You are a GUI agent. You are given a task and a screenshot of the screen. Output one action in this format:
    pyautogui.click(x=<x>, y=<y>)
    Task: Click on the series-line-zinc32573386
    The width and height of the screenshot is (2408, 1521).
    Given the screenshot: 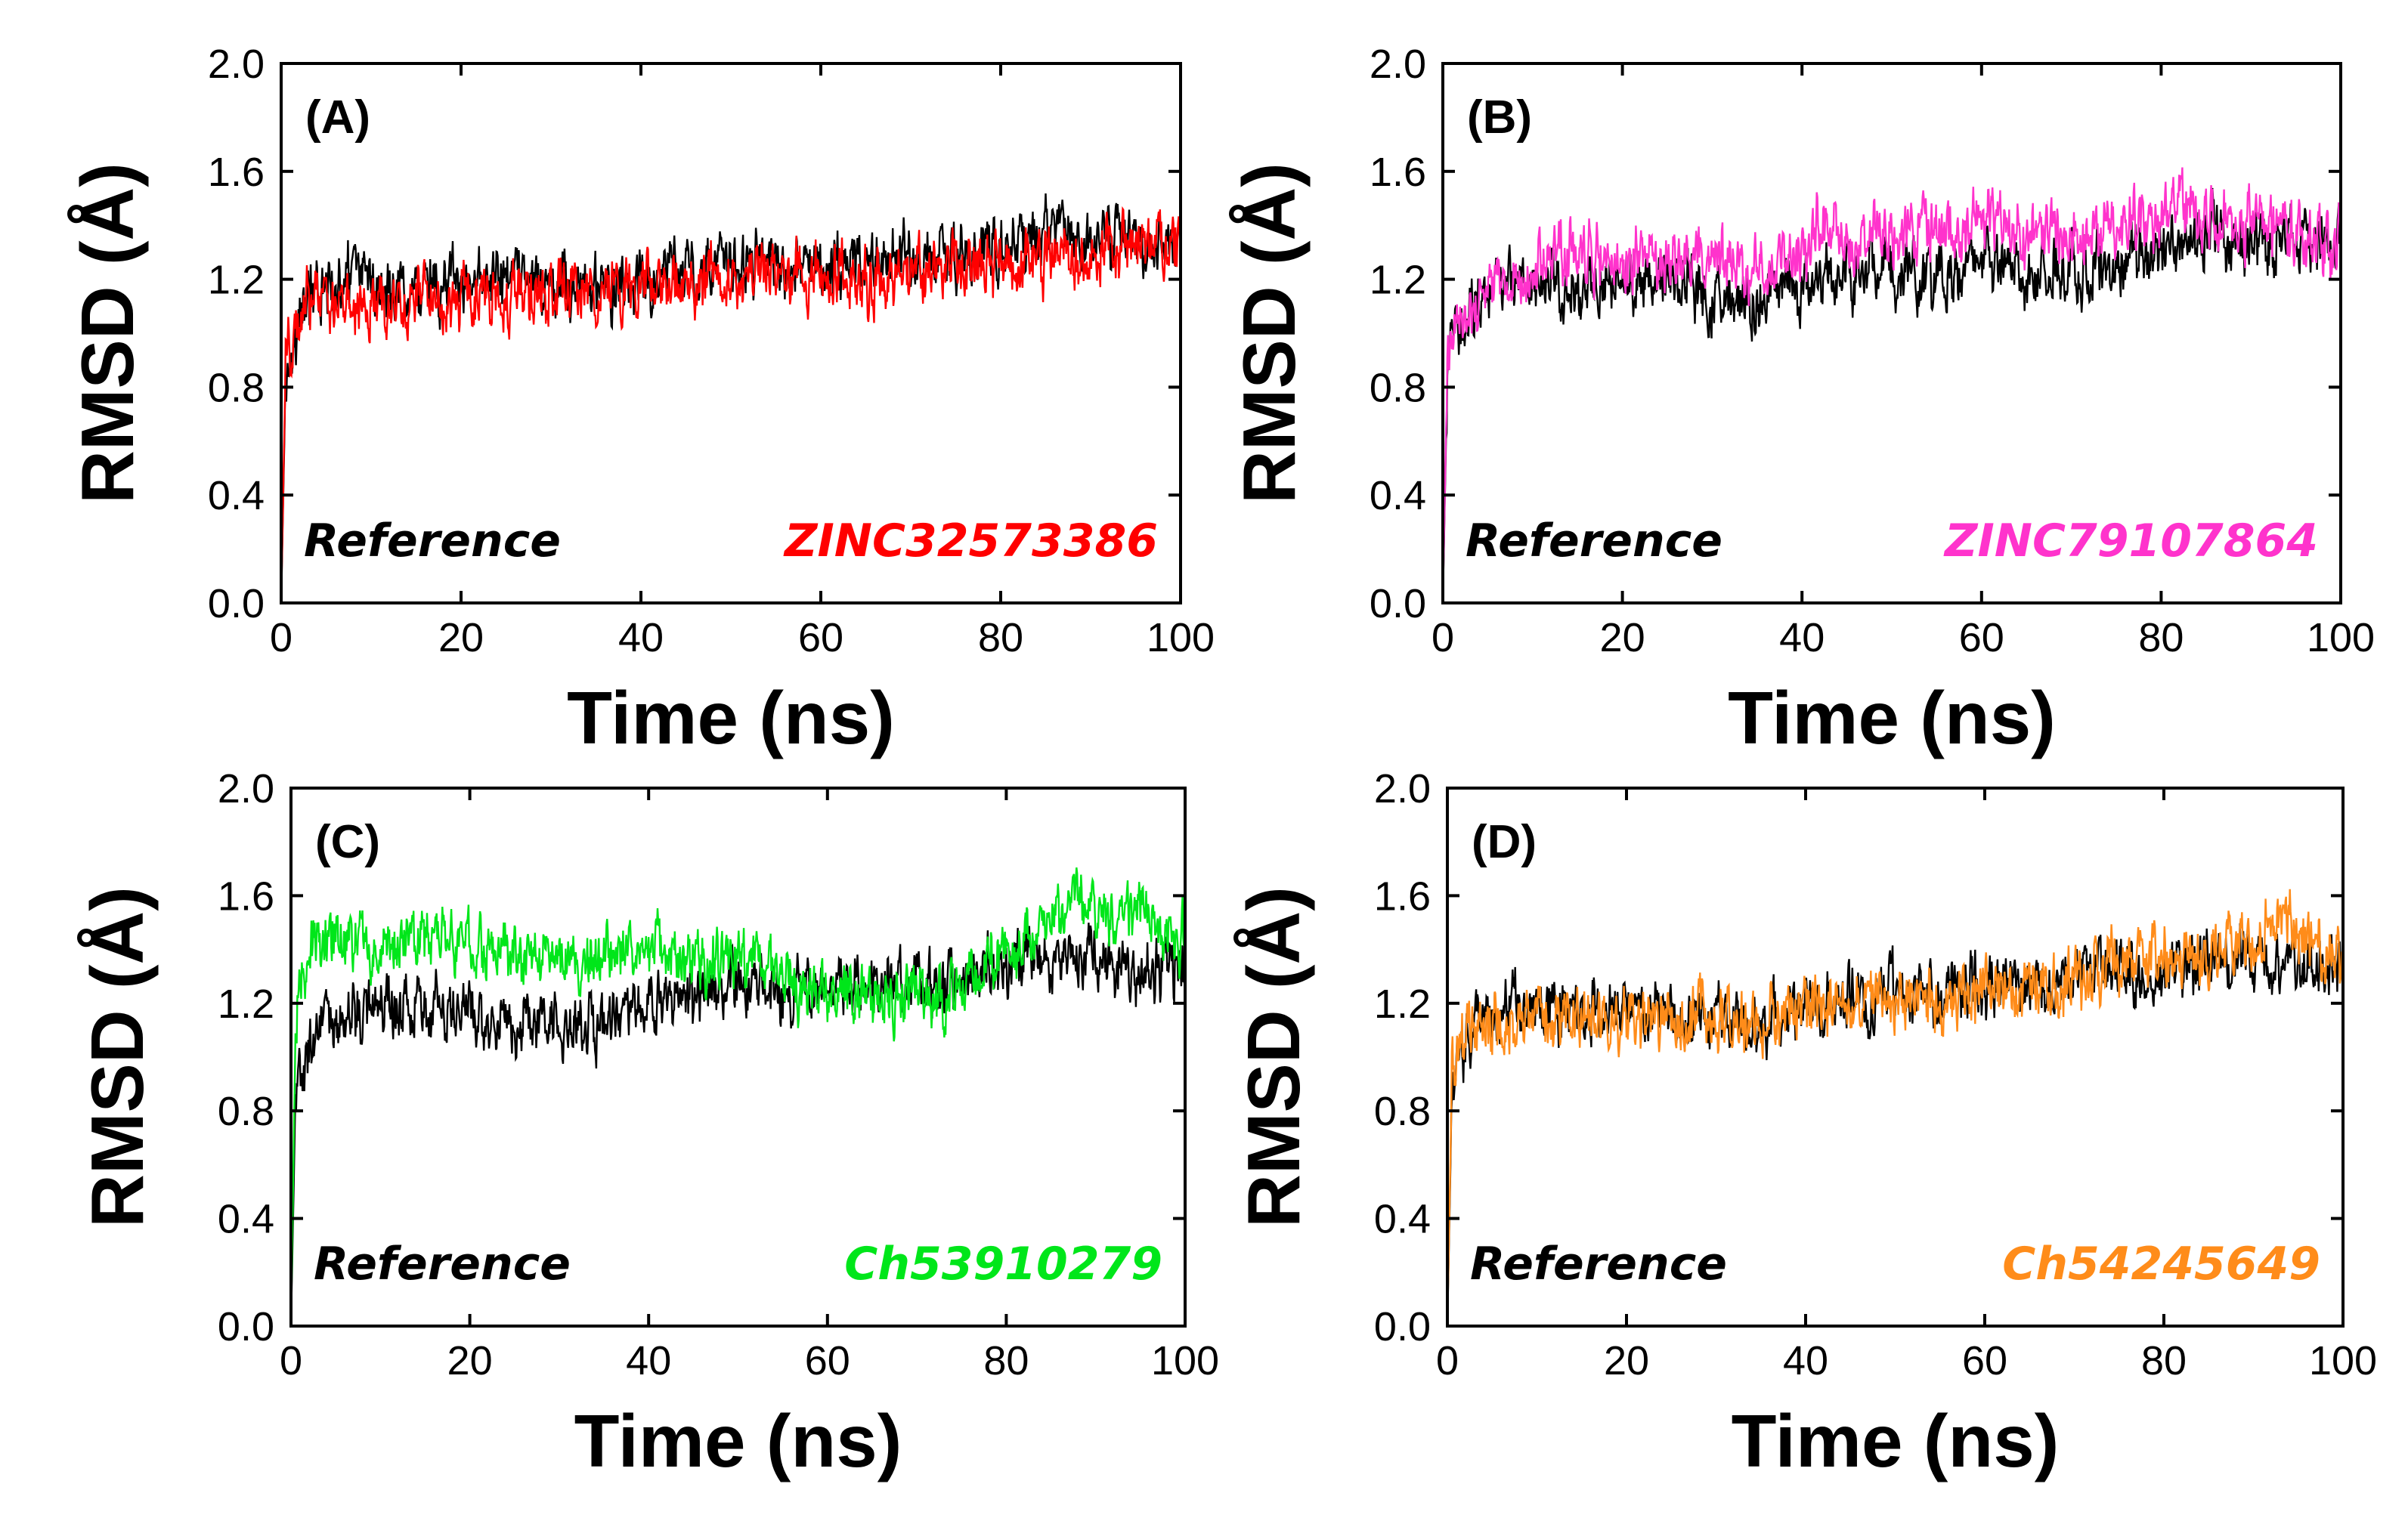 What is the action you would take?
    pyautogui.click(x=731, y=405)
    